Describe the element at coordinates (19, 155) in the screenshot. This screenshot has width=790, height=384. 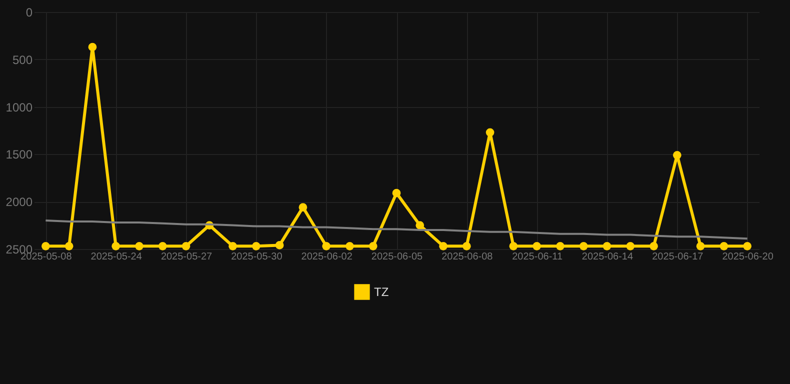
I see `y-tick-label: 1500` at that location.